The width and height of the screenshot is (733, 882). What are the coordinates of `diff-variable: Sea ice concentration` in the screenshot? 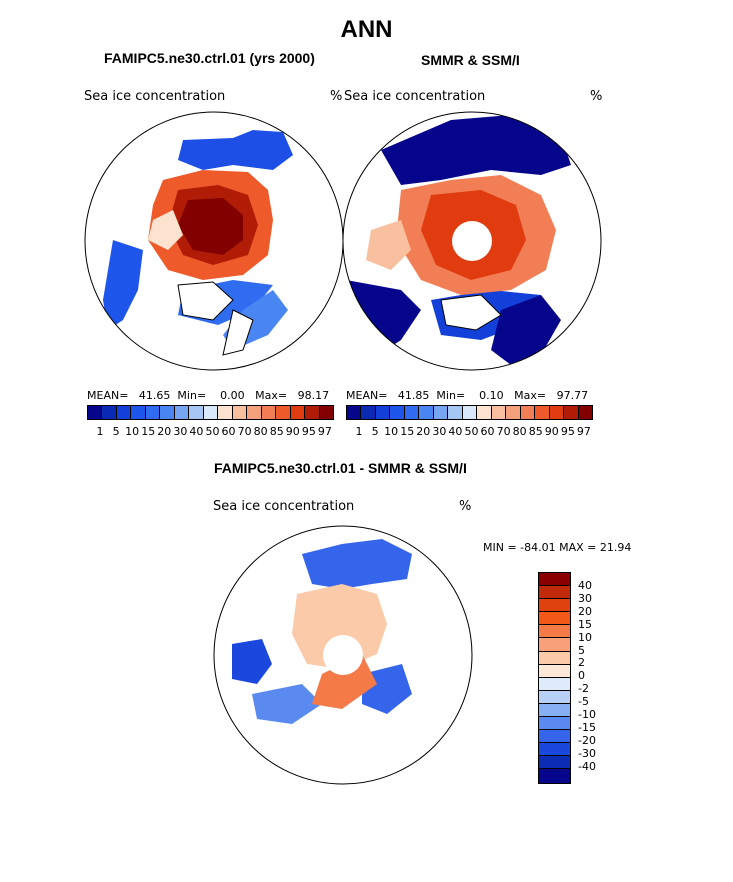 It's located at (284, 506).